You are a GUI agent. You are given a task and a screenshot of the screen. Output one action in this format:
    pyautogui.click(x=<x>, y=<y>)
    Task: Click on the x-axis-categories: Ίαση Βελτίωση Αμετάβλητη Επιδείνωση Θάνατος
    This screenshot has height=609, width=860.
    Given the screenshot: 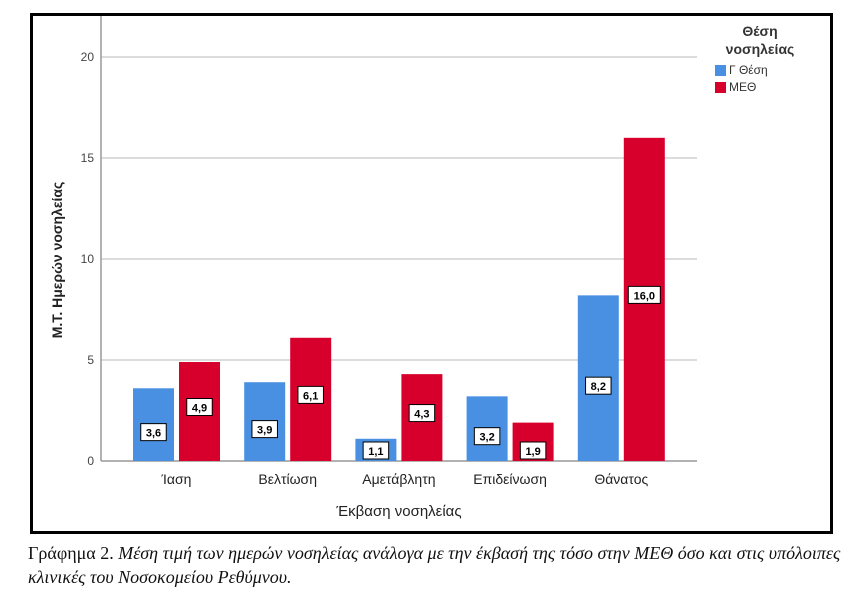 What is the action you would take?
    pyautogui.click(x=405, y=479)
    